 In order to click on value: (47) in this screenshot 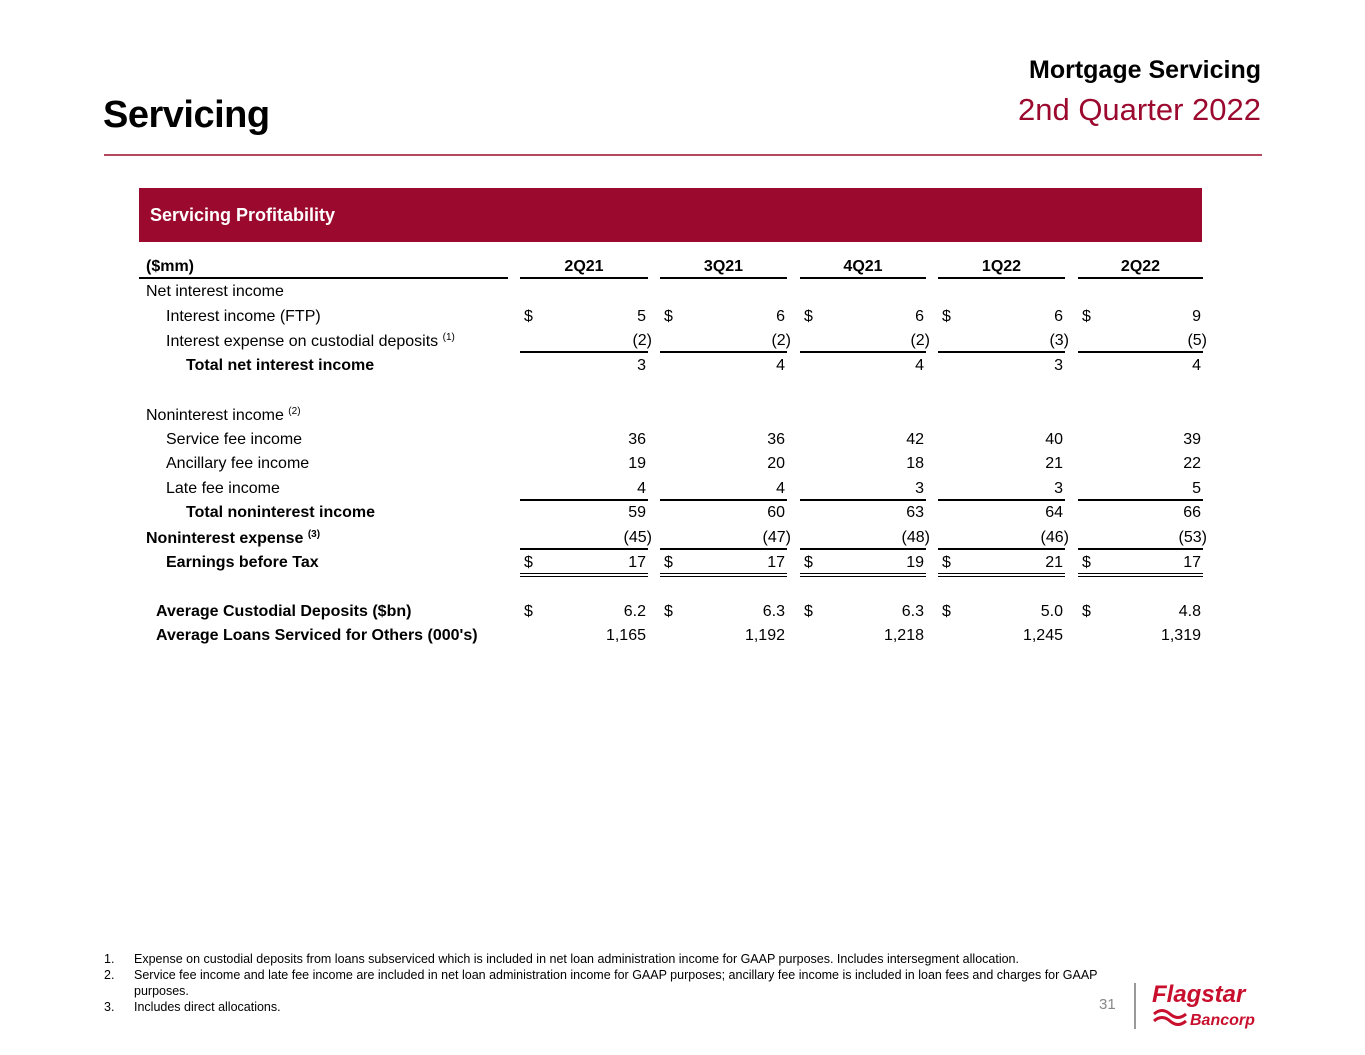, I will do `click(776, 537)`.